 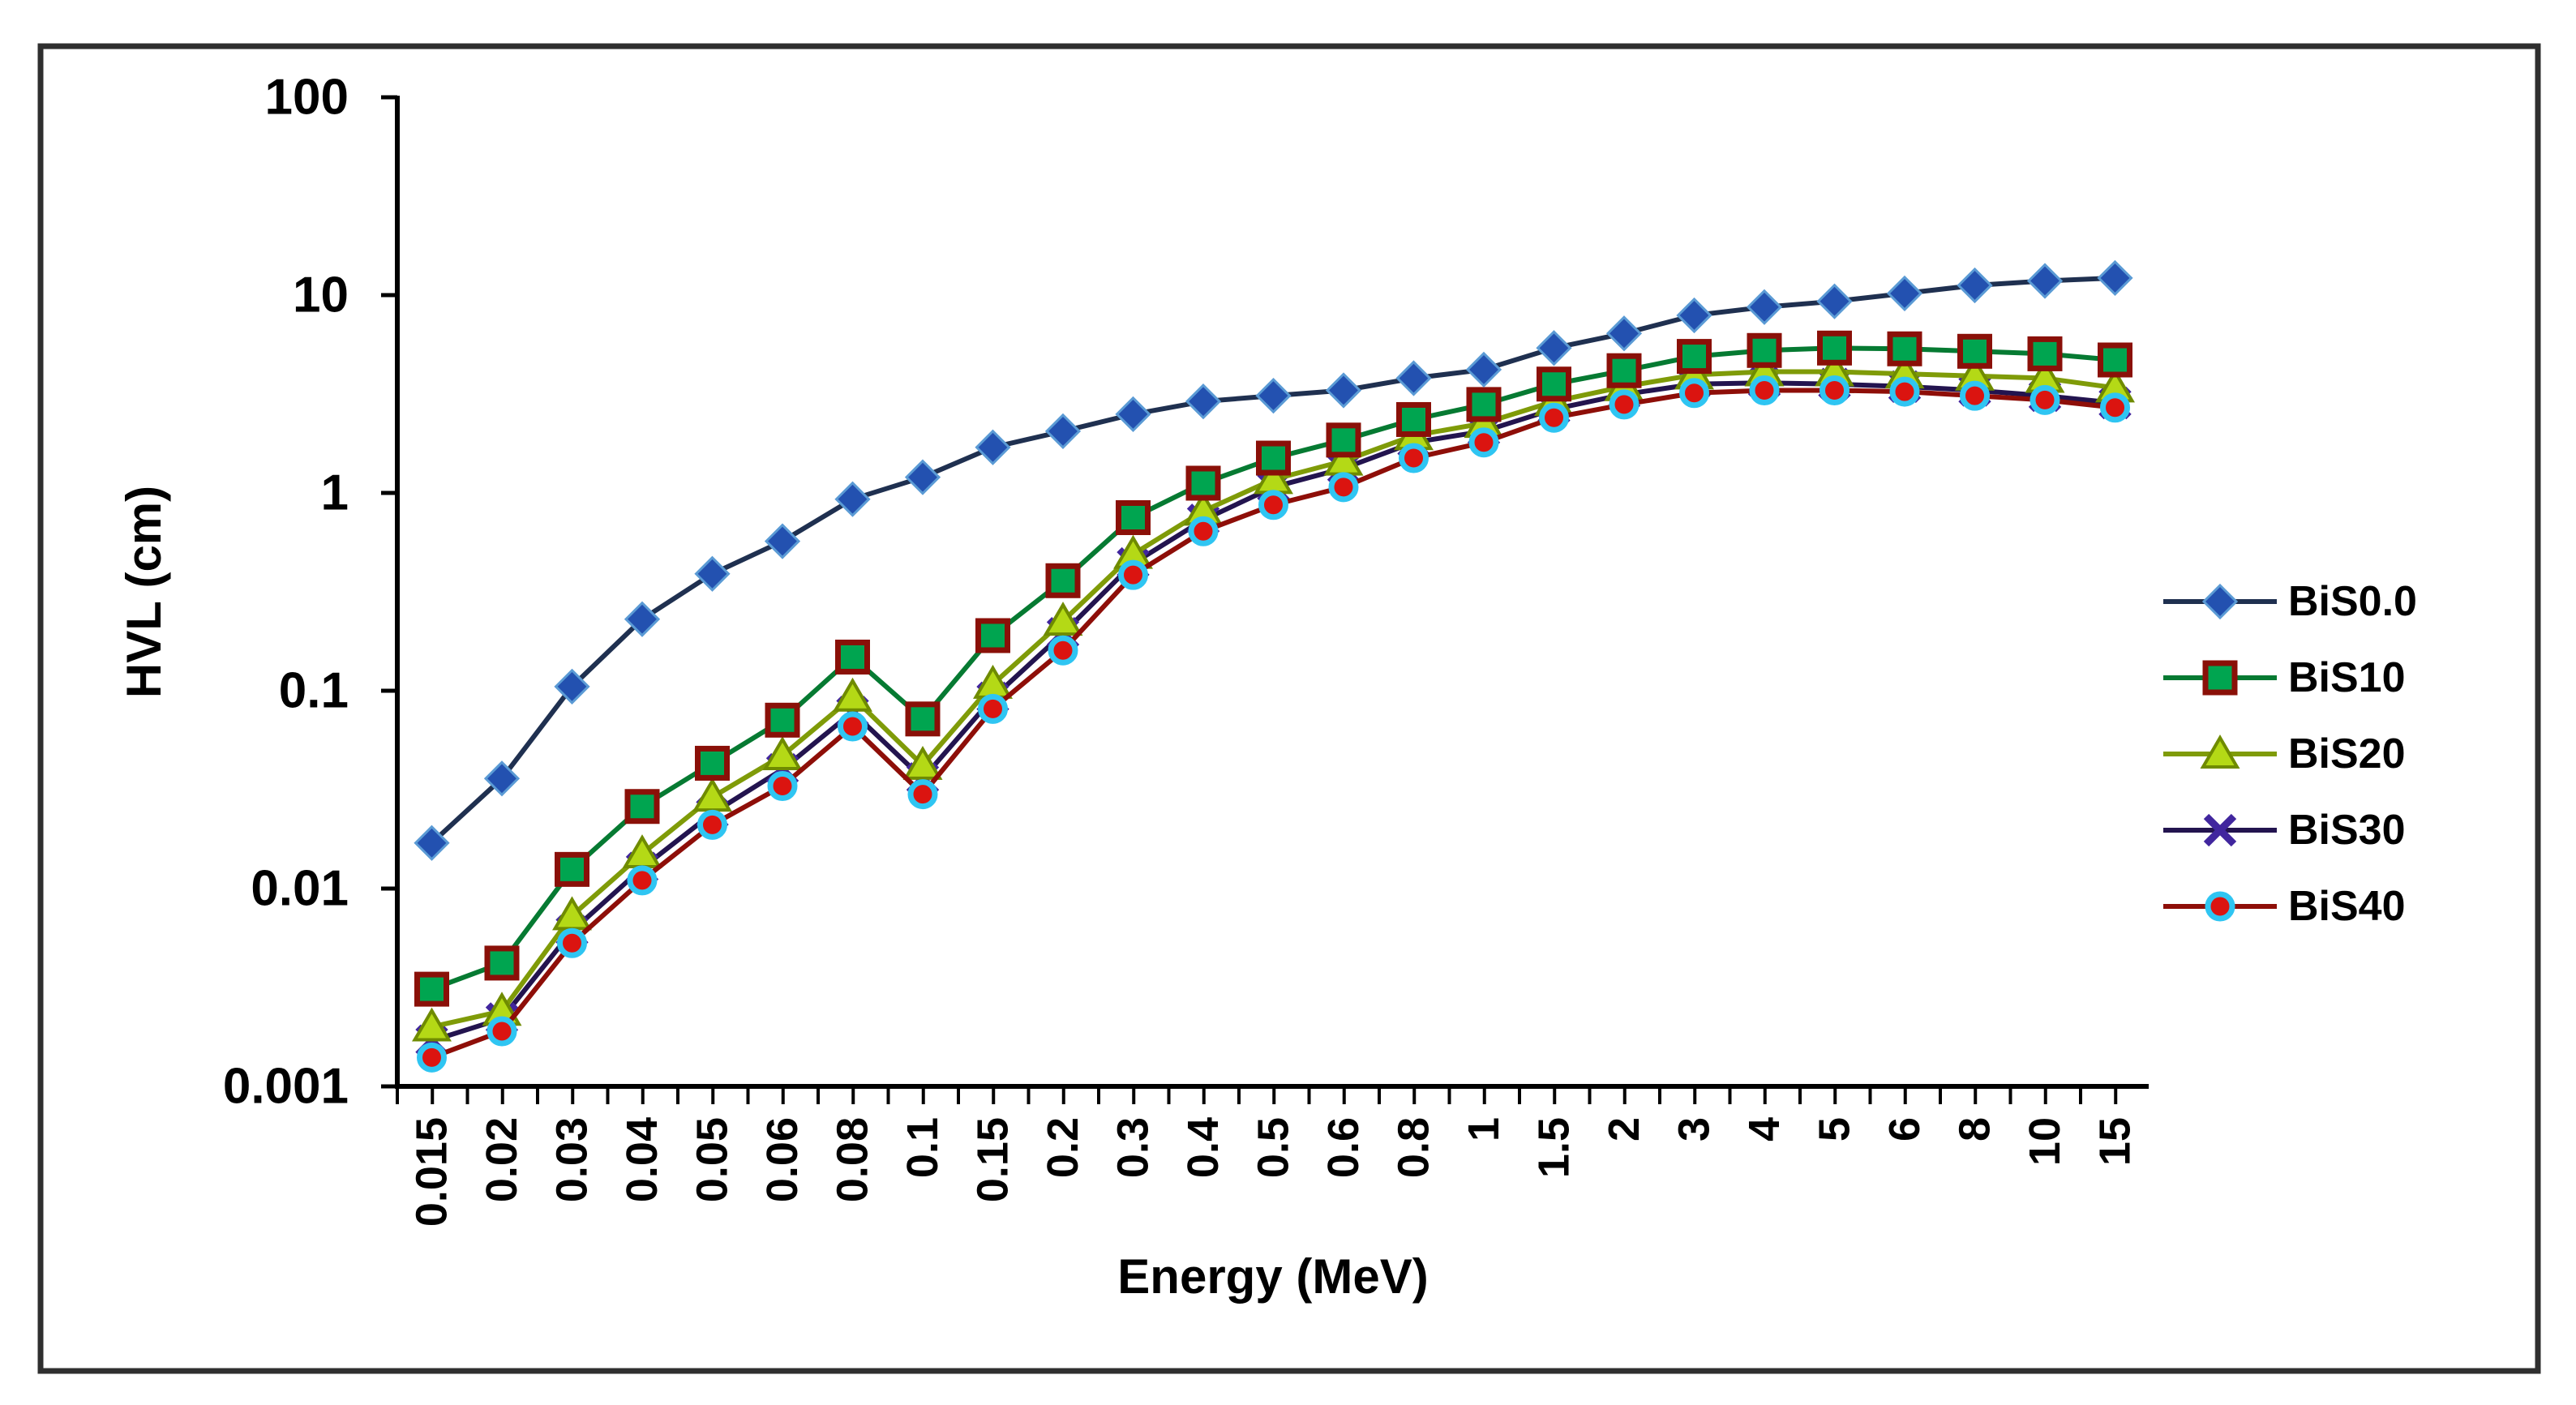 What do you see at coordinates (2284, 677) in the screenshot?
I see `legend-item-BiS10: BiS10` at bounding box center [2284, 677].